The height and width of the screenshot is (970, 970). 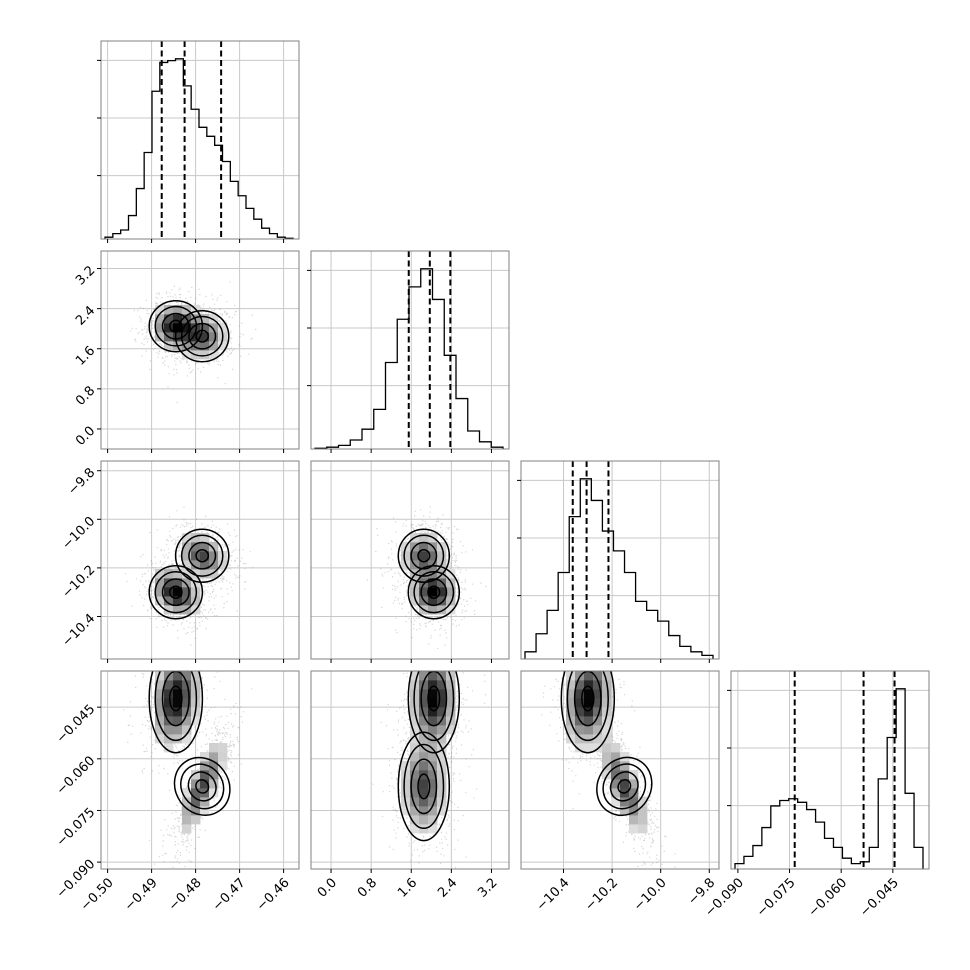 I want to click on y-tick-label: 1.6, so click(x=85, y=355).